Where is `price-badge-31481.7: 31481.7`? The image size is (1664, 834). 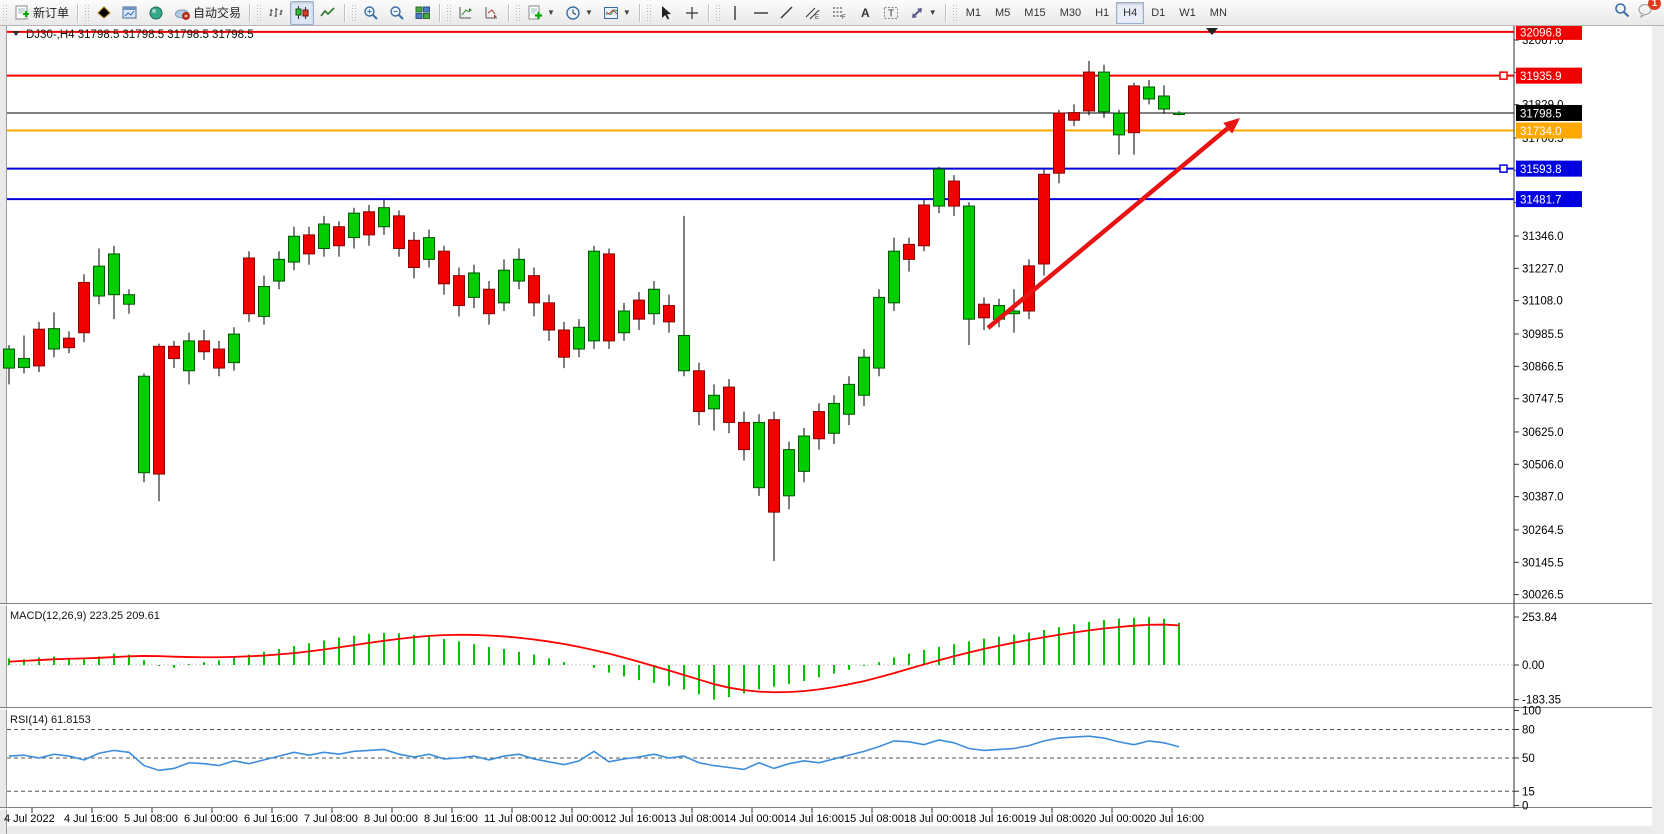 price-badge-31481.7: 31481.7 is located at coordinates (1541, 201).